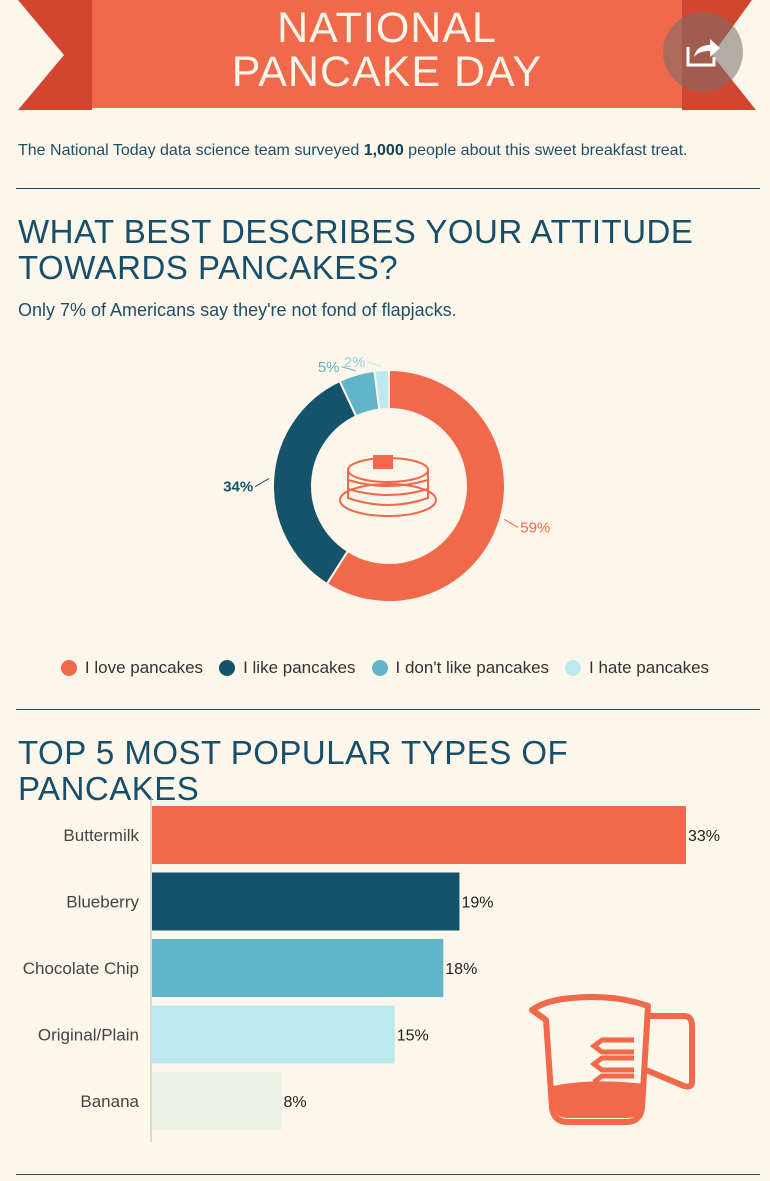  I want to click on bar-chart-title: TOP 5 MOST POPULAR TYPES OF PANCAKES, so click(293, 770).